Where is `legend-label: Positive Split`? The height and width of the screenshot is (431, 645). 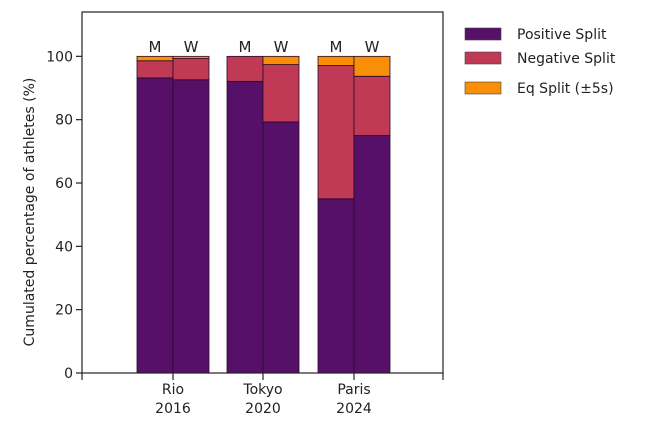
legend-label: Positive Split is located at coordinates (562, 35).